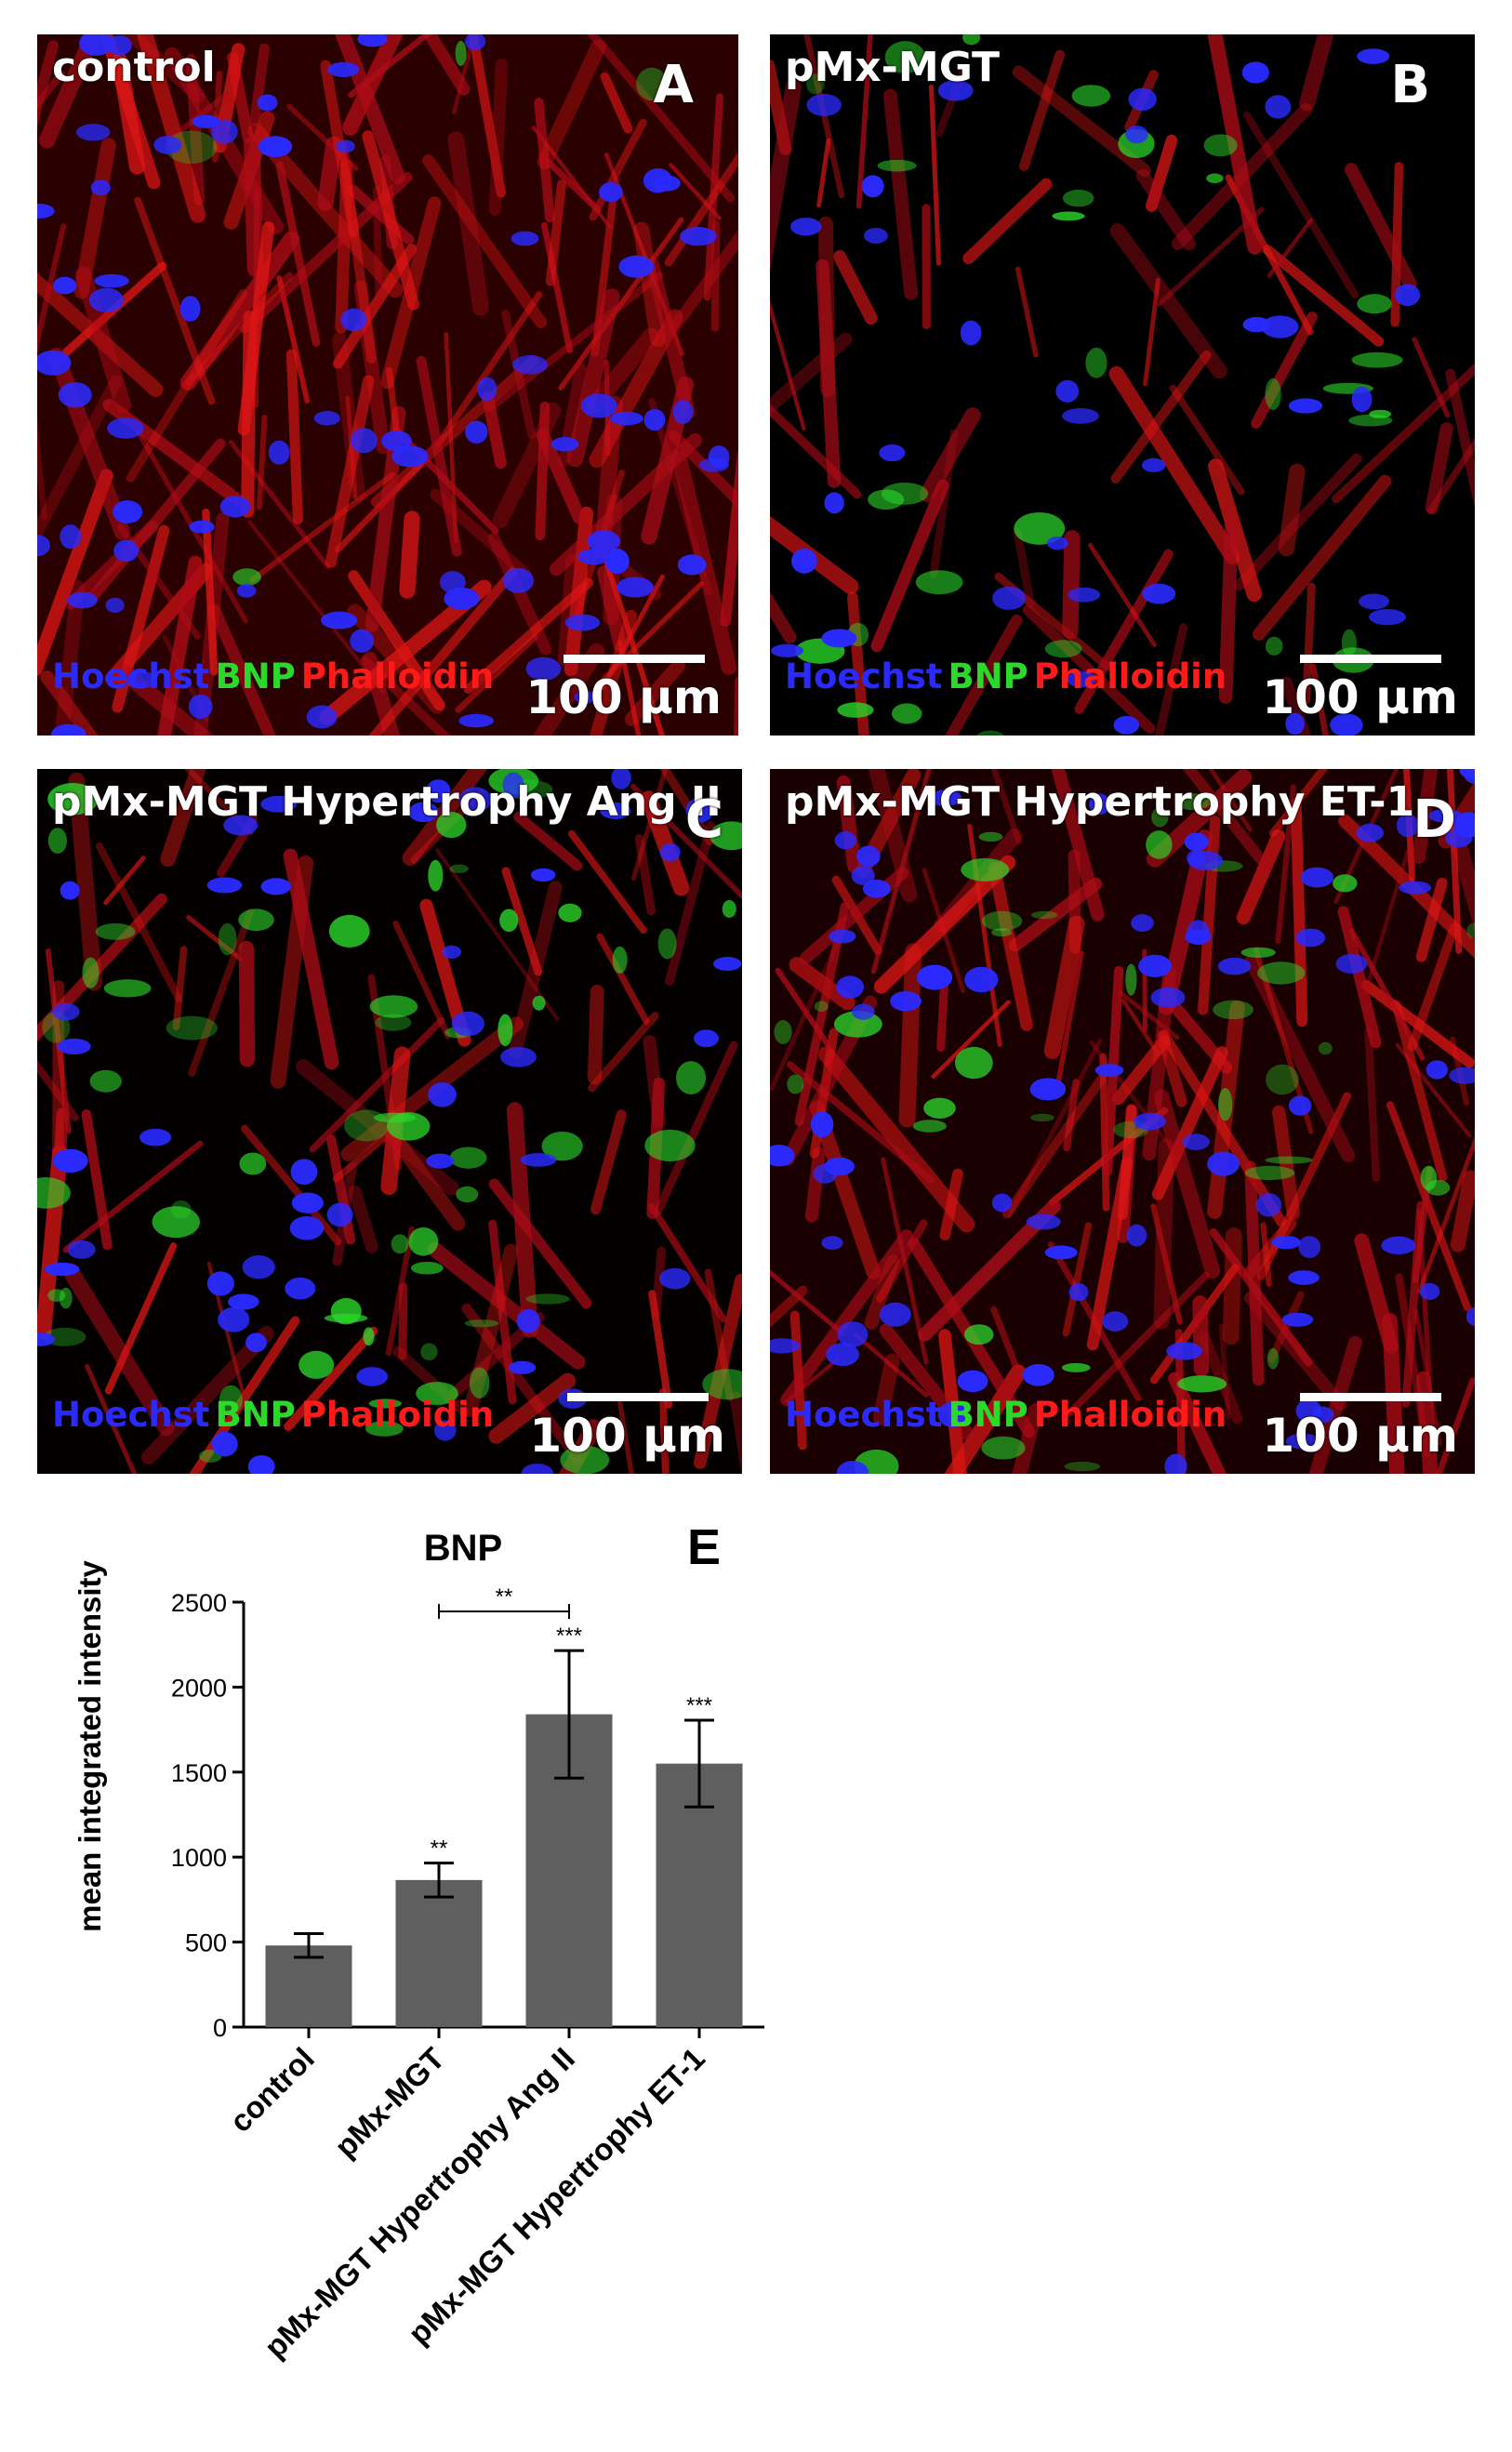  Describe the element at coordinates (131, 676) in the screenshot. I see `stain-hoechst: Hoechst` at that location.